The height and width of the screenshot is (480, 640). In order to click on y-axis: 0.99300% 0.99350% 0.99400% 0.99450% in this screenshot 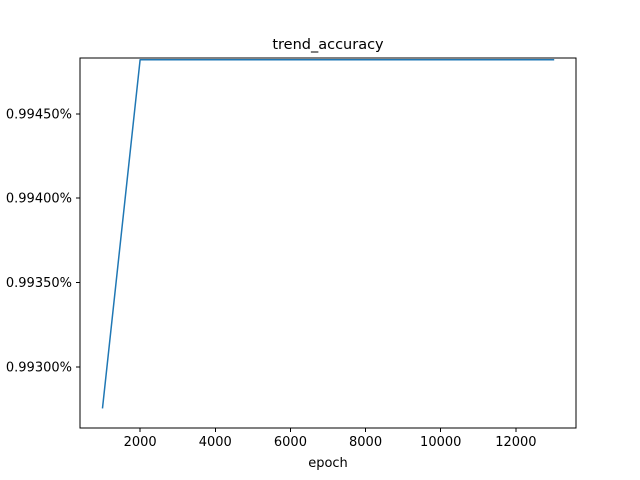, I will do `click(43, 241)`.